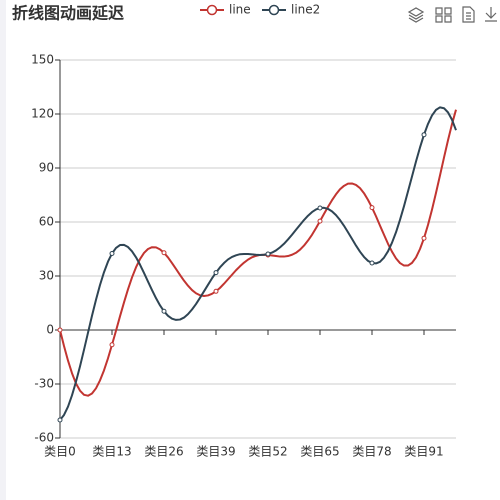 The image size is (500, 500). I want to click on y-tick-label: 0, so click(50, 330).